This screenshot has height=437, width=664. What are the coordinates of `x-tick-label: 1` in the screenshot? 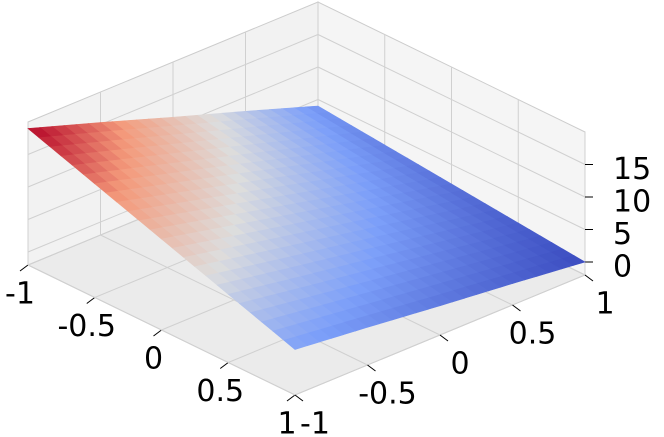 It's located at (286, 422).